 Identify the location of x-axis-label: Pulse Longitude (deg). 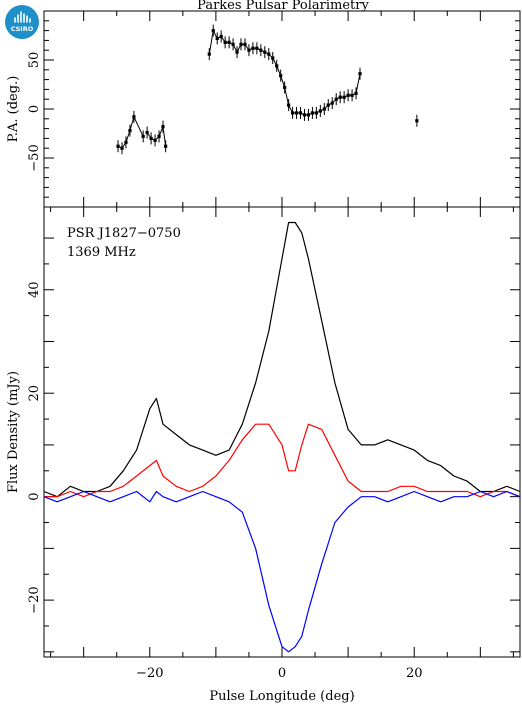
(281, 696).